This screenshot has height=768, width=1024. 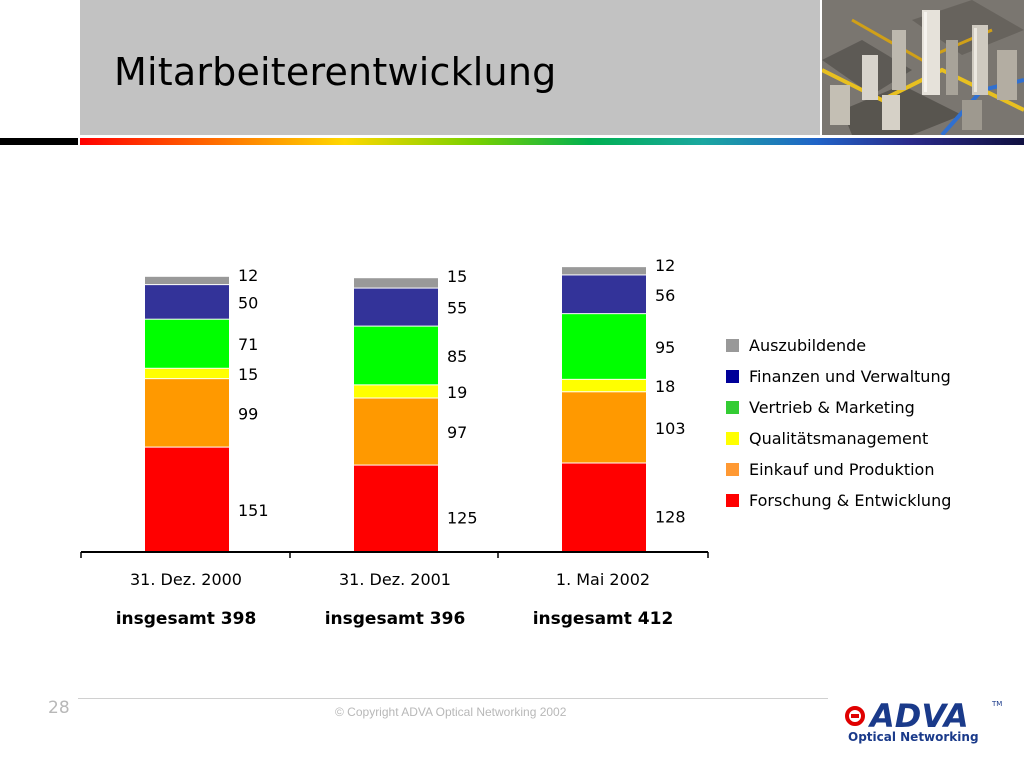 What do you see at coordinates (552, 141) in the screenshot?
I see `rainbow-divider` at bounding box center [552, 141].